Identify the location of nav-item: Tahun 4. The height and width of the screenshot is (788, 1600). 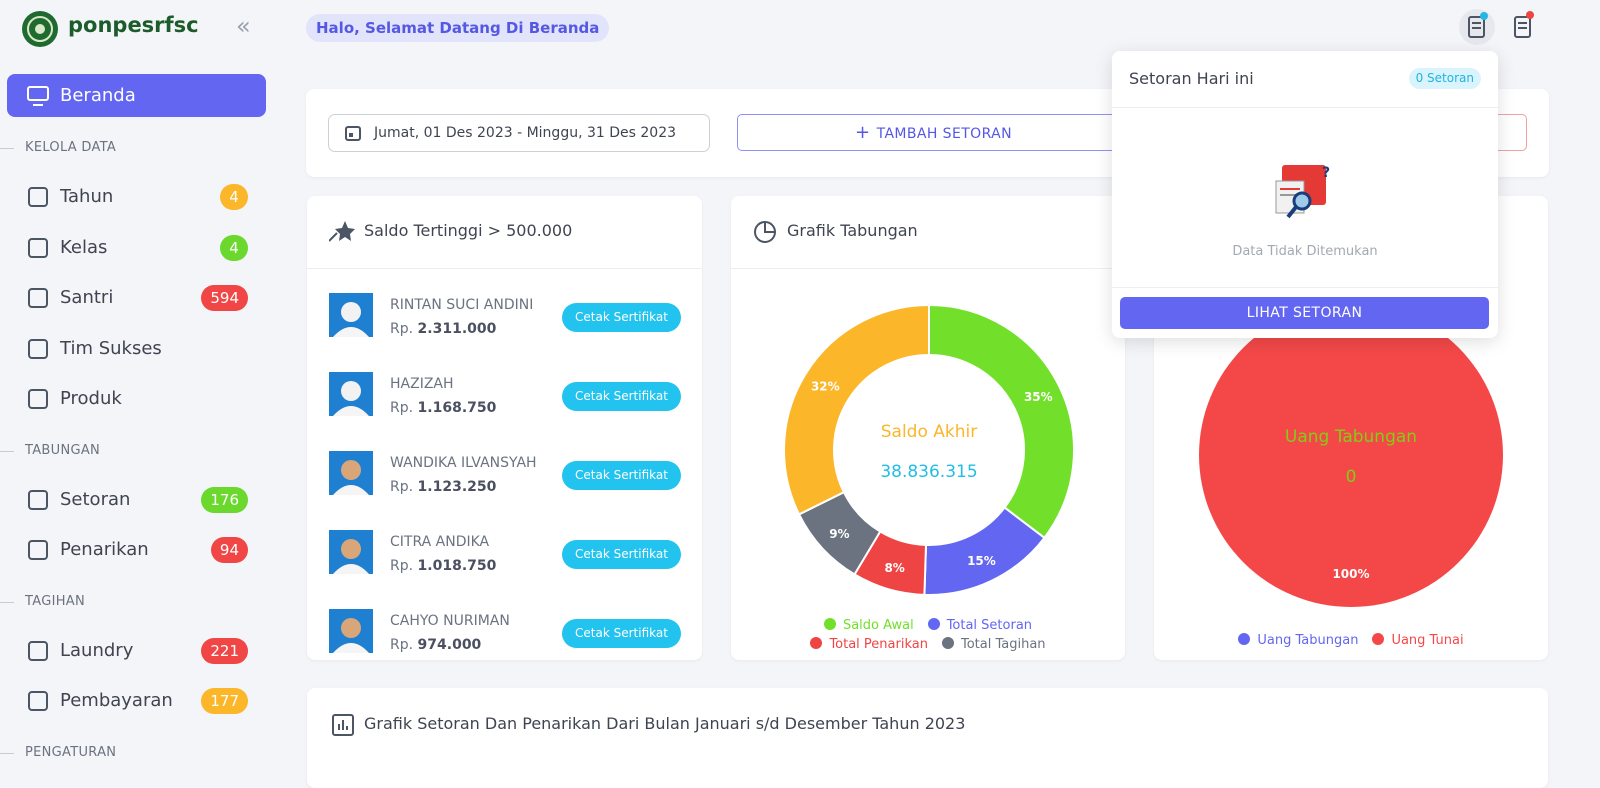
(137, 197).